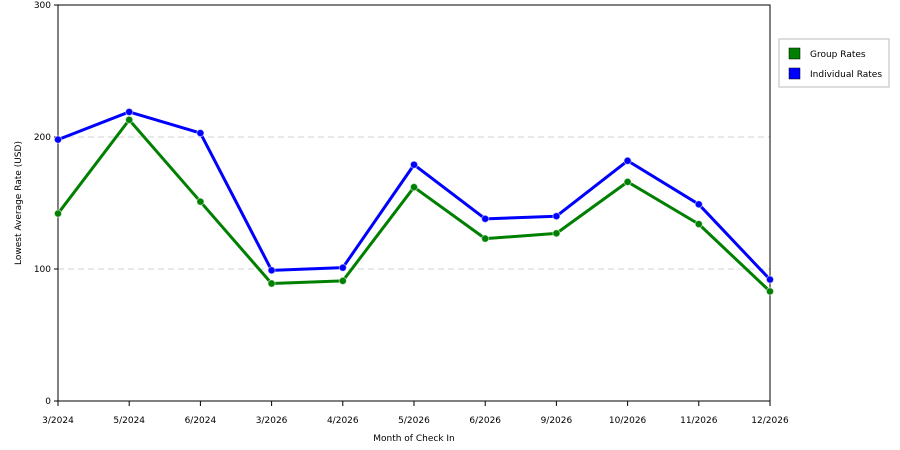 The image size is (900, 450). What do you see at coordinates (770, 421) in the screenshot?
I see `x-tick-label: 12/2026` at bounding box center [770, 421].